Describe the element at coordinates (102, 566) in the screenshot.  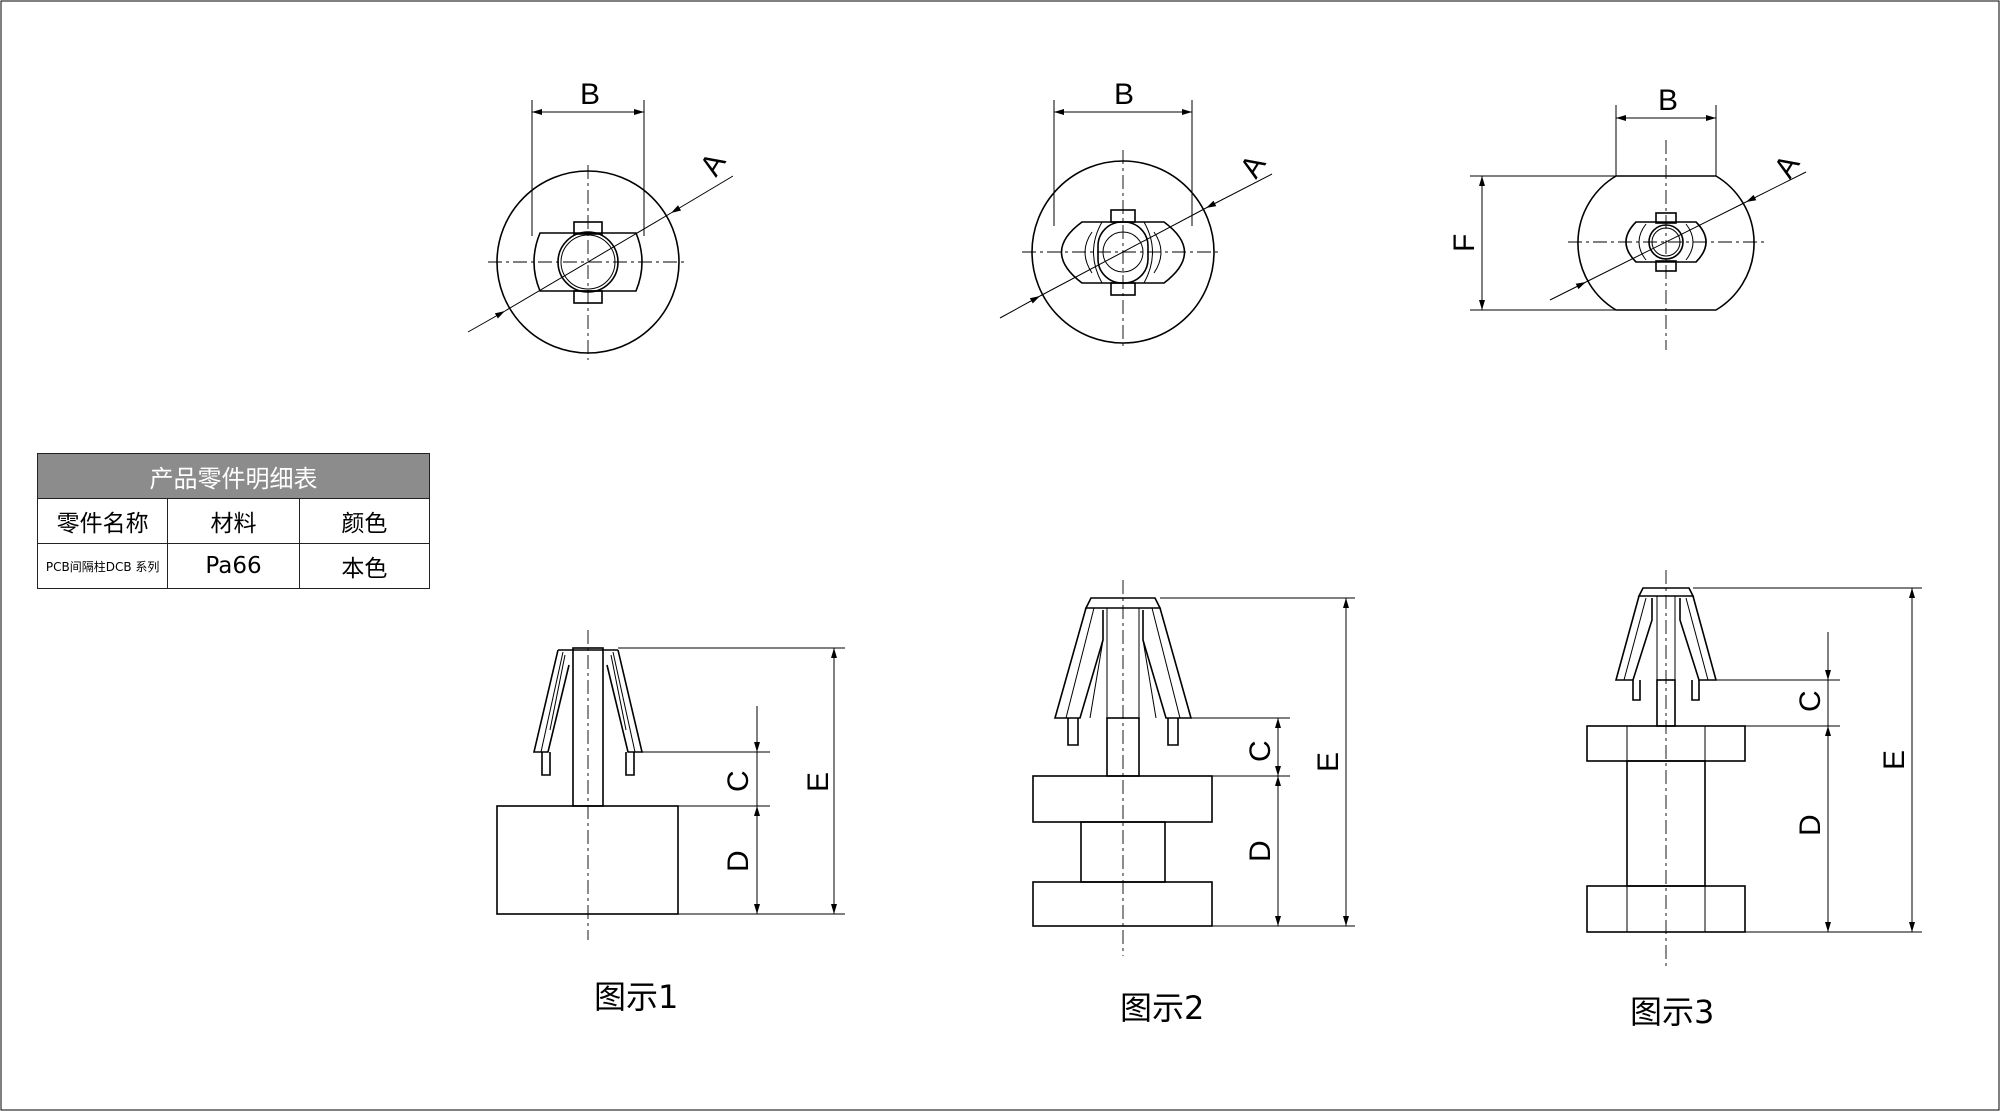
I see `cell-part-name: PCB间隔柱DCB 系列` at that location.